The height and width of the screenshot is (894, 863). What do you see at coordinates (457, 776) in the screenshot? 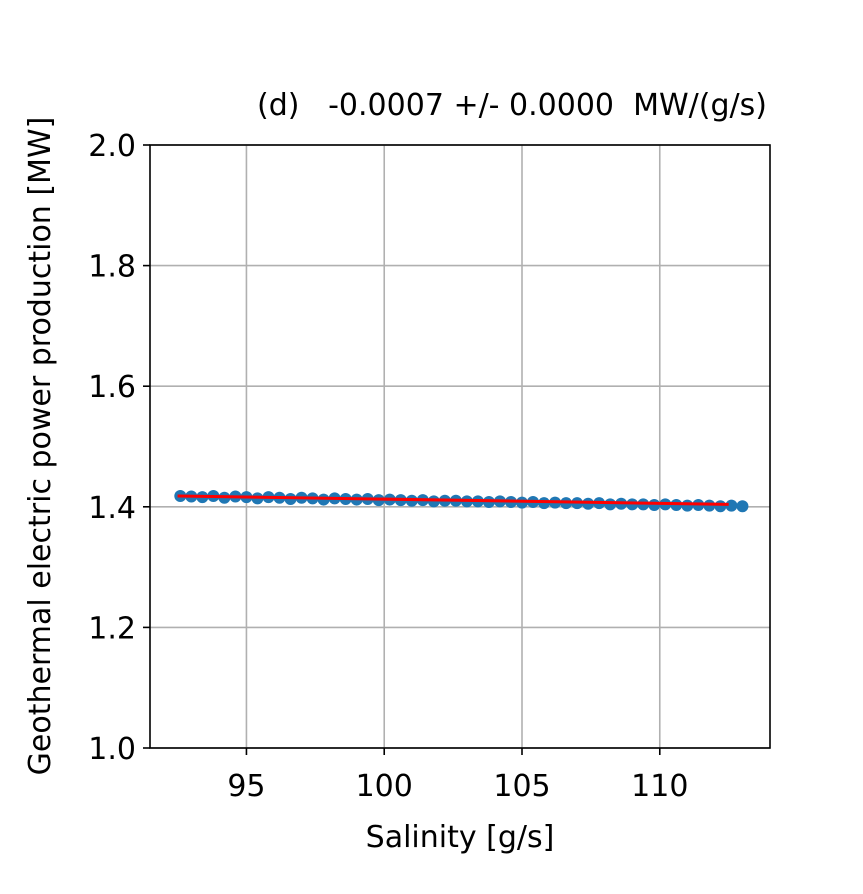
I see `x-axis: 95 100 105 110` at bounding box center [457, 776].